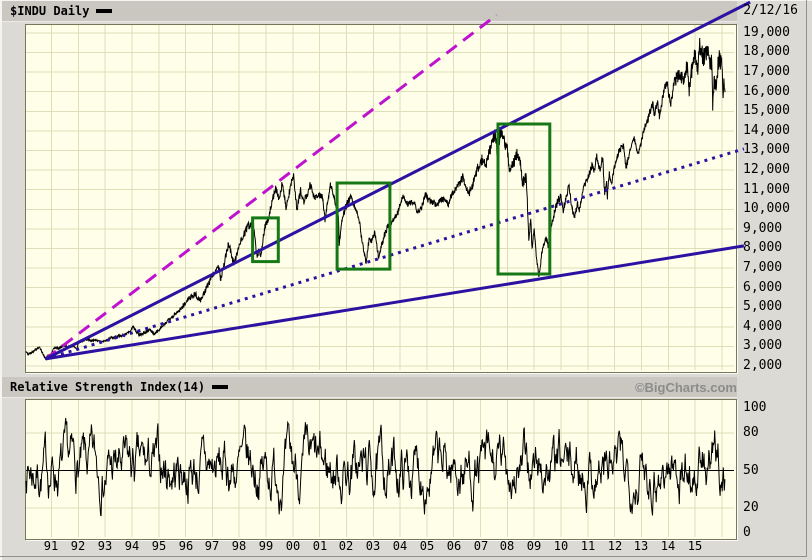  I want to click on main-y-tick-label: 14,000, so click(766, 130).